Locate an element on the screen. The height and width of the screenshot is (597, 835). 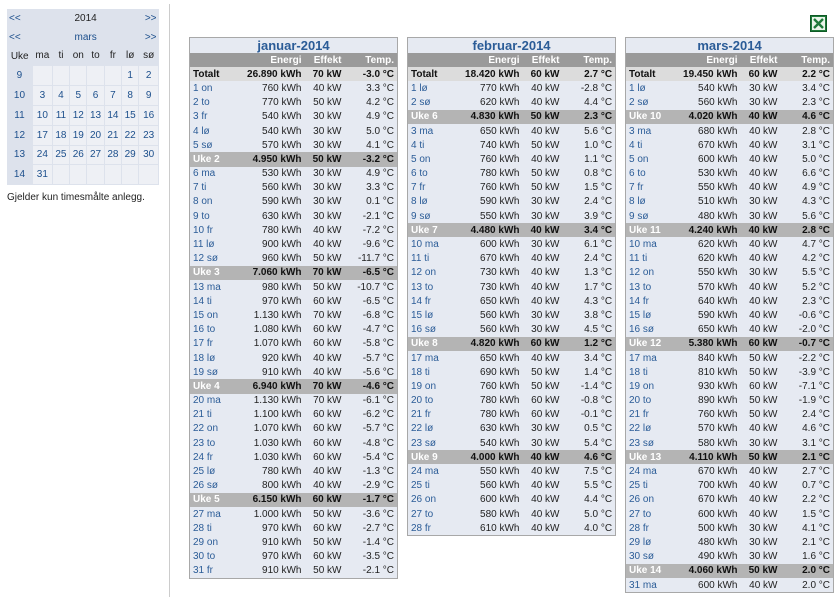
row-label: 14 fr is located at coordinates (639, 301).